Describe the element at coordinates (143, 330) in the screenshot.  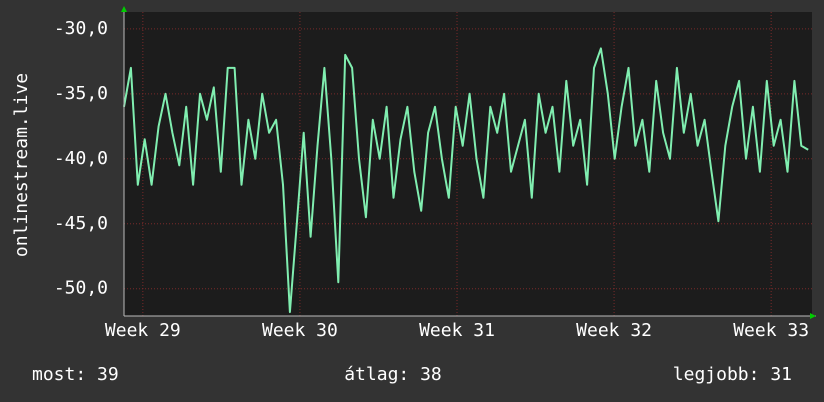
I see `x-tick-label: Week 29` at that location.